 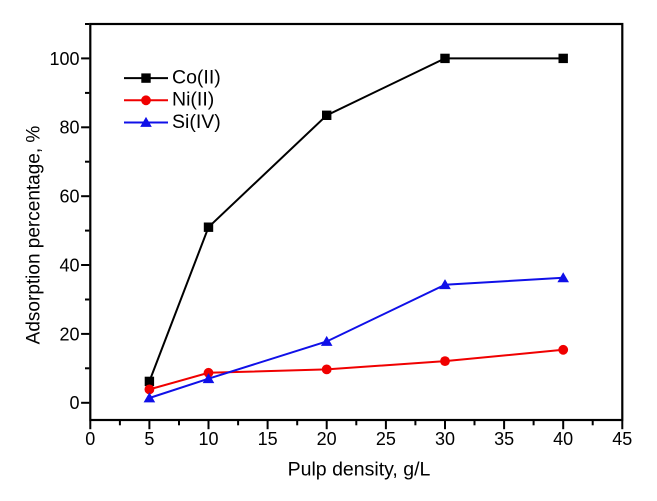 I want to click on svg-text: 10, so click(x=208, y=439).